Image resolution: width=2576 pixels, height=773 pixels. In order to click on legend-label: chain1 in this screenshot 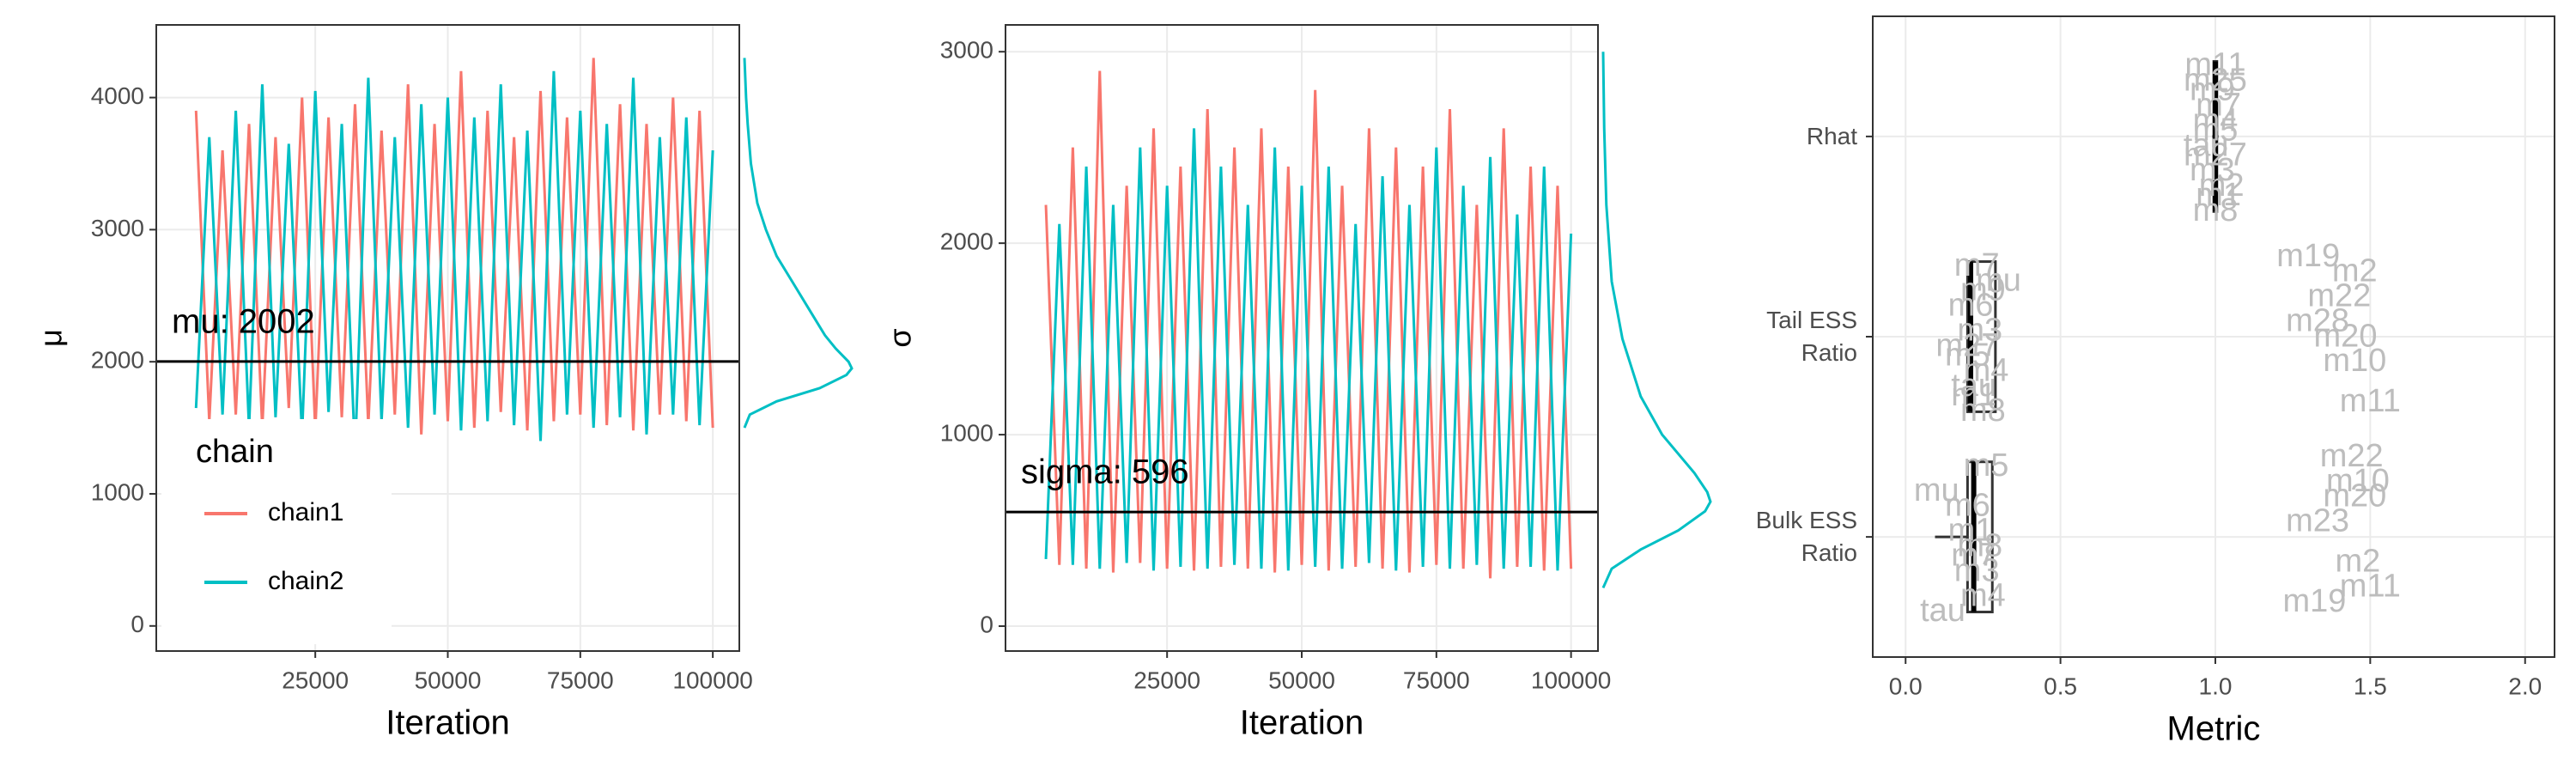, I will do `click(305, 512)`.